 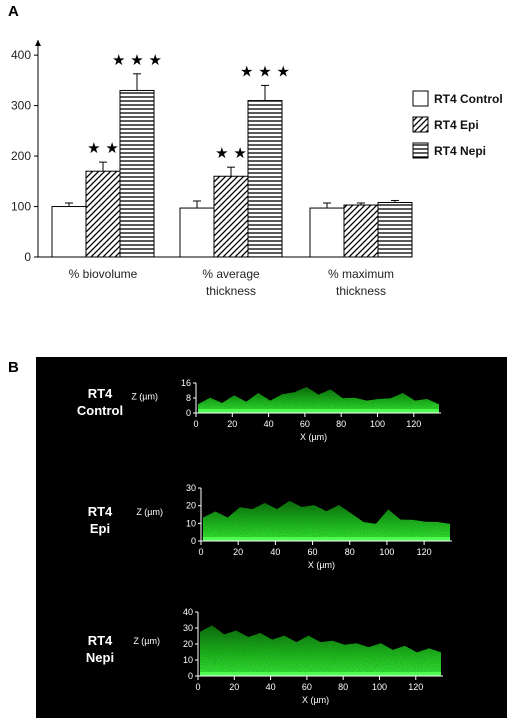 I want to click on confocal-panel-label: RT4 Nepi, so click(x=100, y=649).